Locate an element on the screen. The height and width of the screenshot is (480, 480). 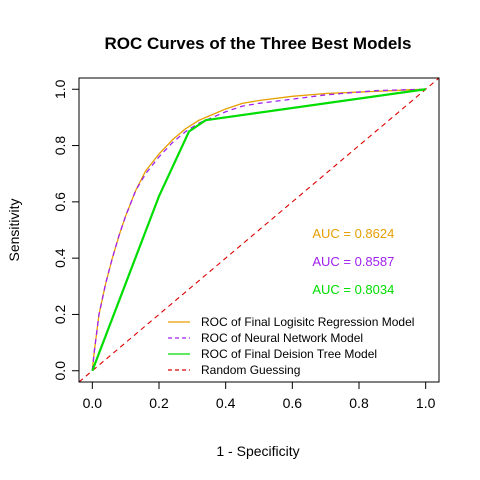
legend-label: ROC of Final Logisitc Regression Model is located at coordinates (307, 322).